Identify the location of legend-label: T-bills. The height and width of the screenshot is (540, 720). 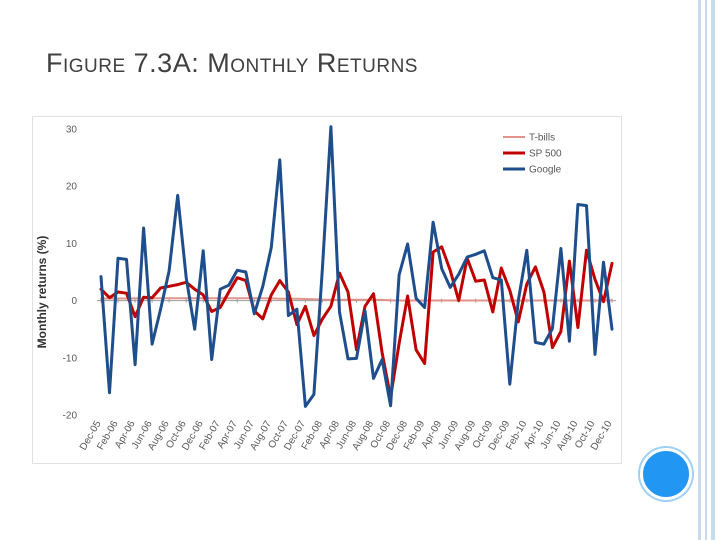
(542, 138).